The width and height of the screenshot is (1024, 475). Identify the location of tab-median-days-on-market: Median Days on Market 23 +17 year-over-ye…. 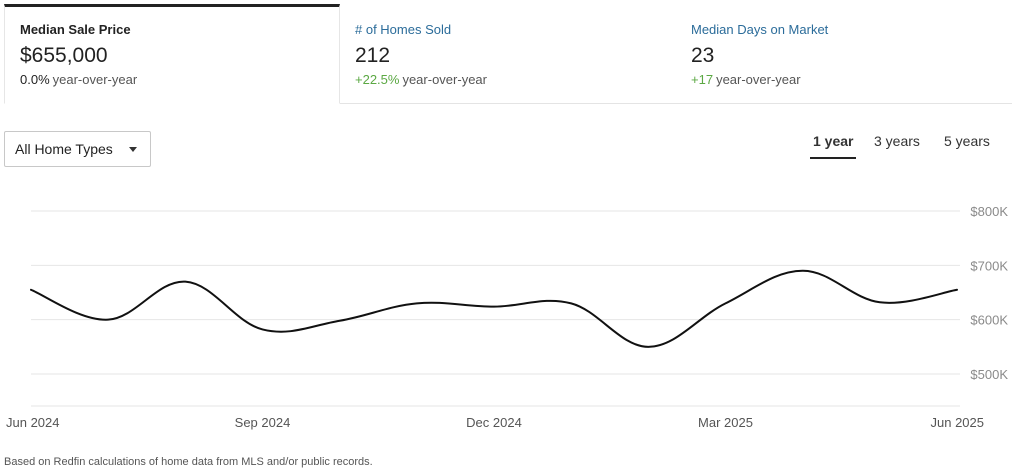
(844, 53).